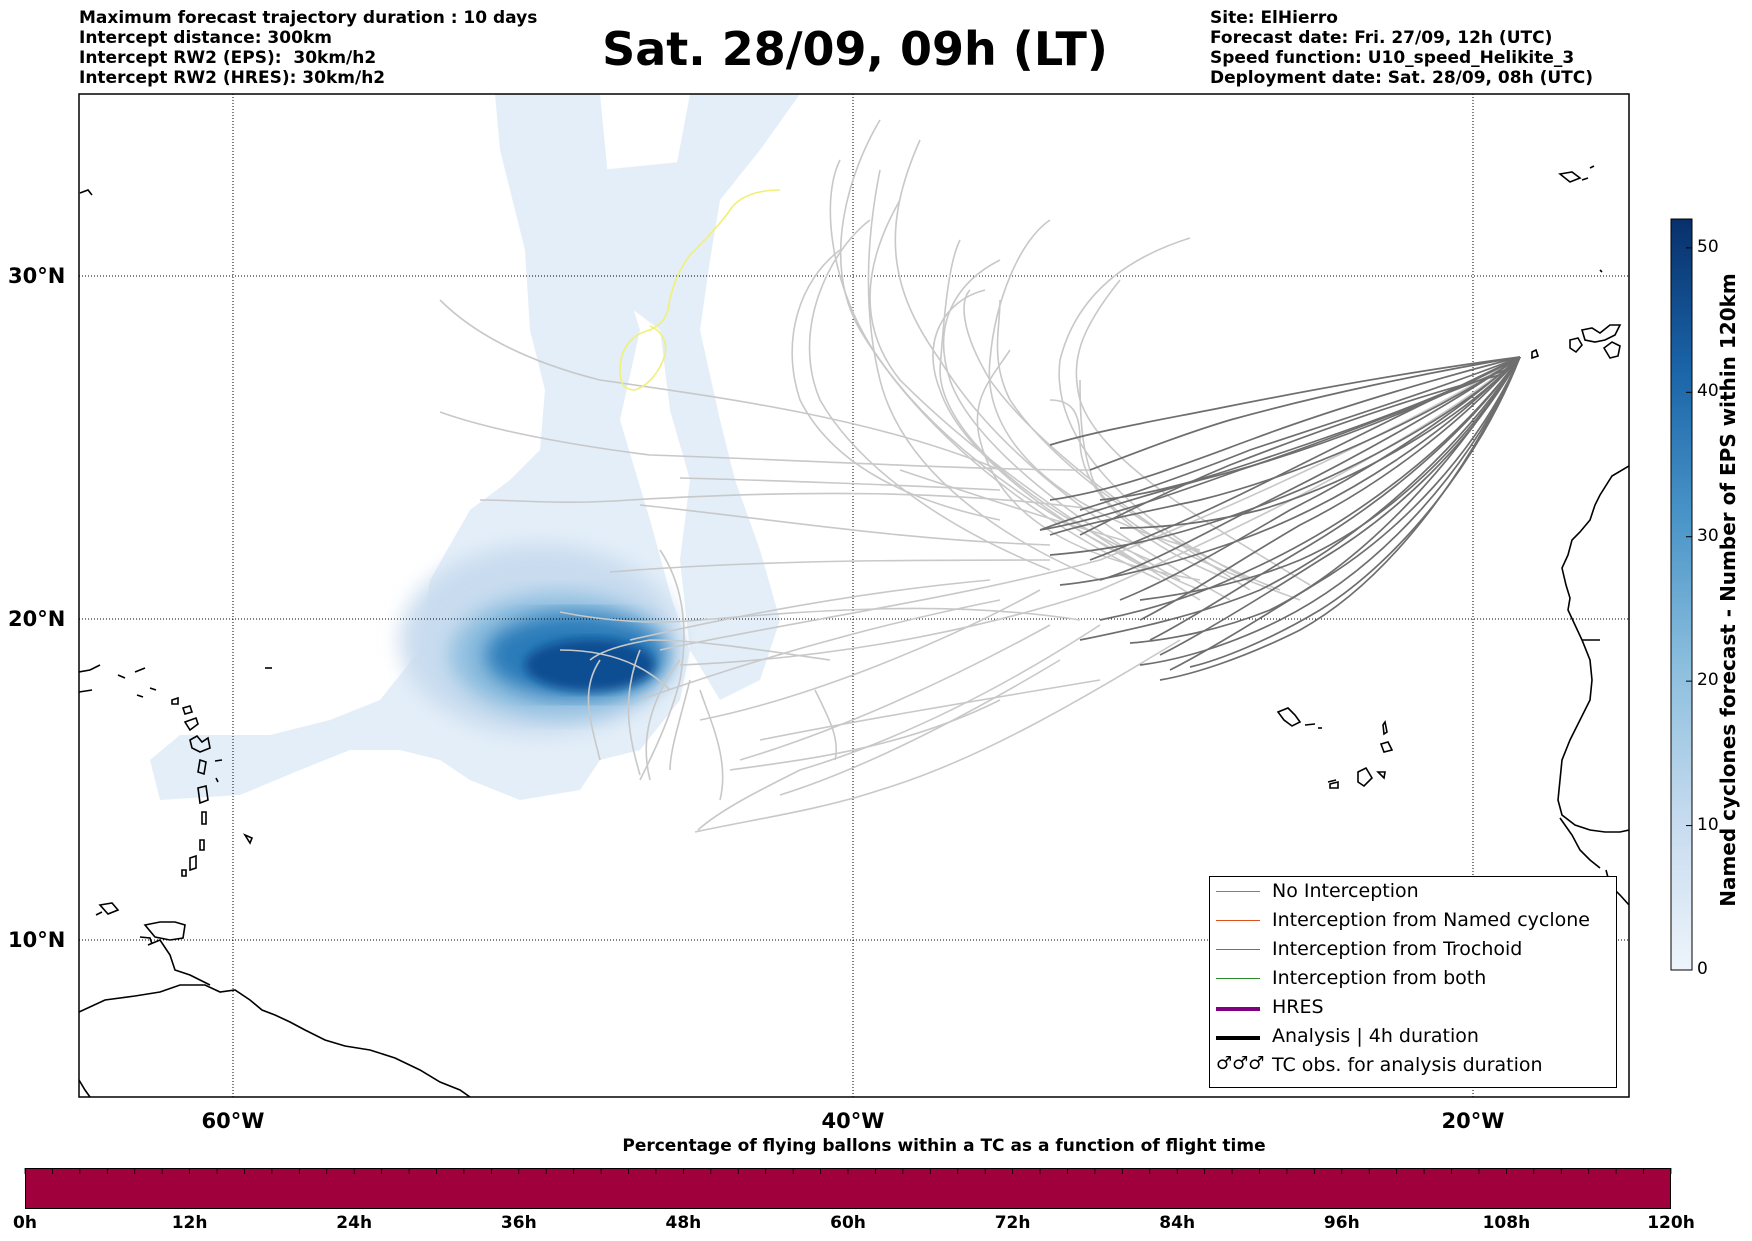 This screenshot has height=1241, width=1752. I want to click on martinique, so click(203, 795).